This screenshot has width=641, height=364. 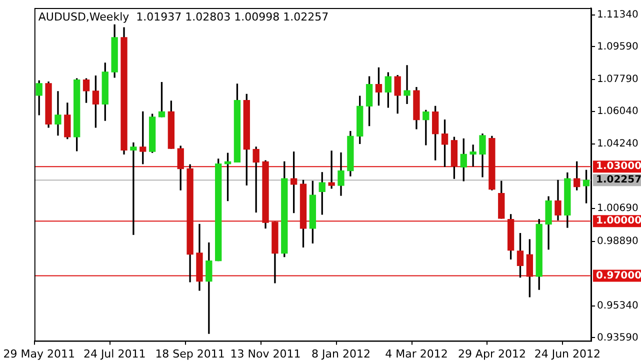 What do you see at coordinates (190, 353) in the screenshot?
I see `x-tick-label: 18 Sep 2011` at bounding box center [190, 353].